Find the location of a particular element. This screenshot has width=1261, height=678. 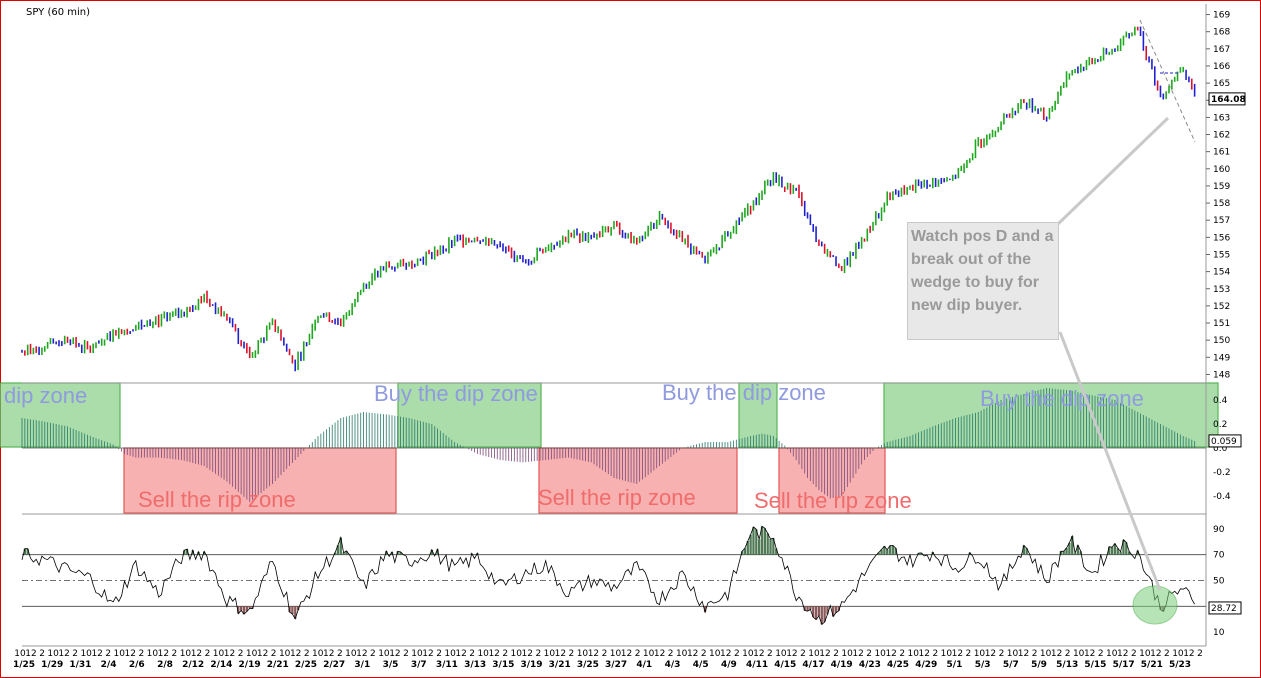

x-date-label: 4/1 is located at coordinates (644, 665).